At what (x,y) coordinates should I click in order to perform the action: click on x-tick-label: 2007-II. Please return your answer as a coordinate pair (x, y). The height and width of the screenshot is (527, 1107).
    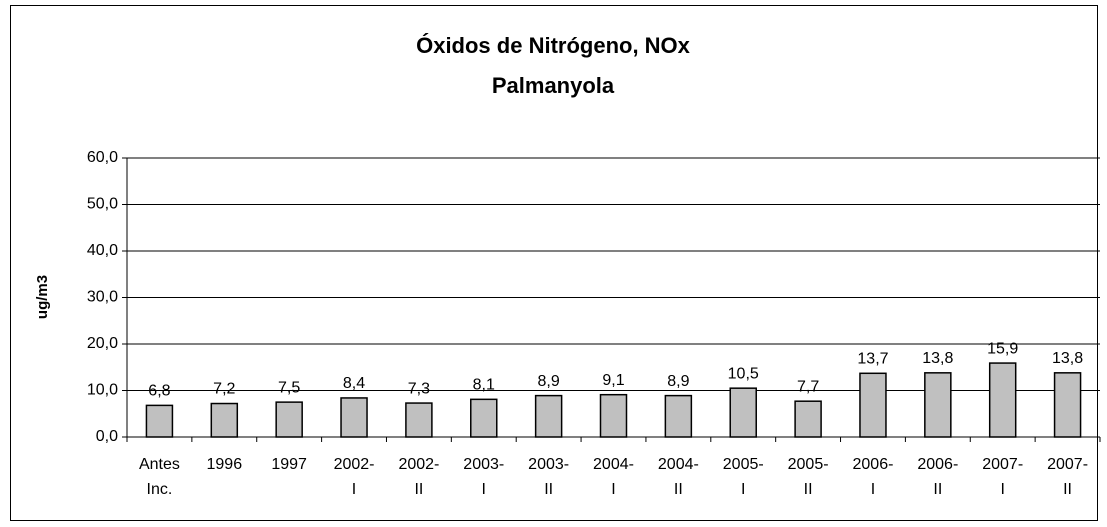
    Looking at the image, I should click on (1067, 477).